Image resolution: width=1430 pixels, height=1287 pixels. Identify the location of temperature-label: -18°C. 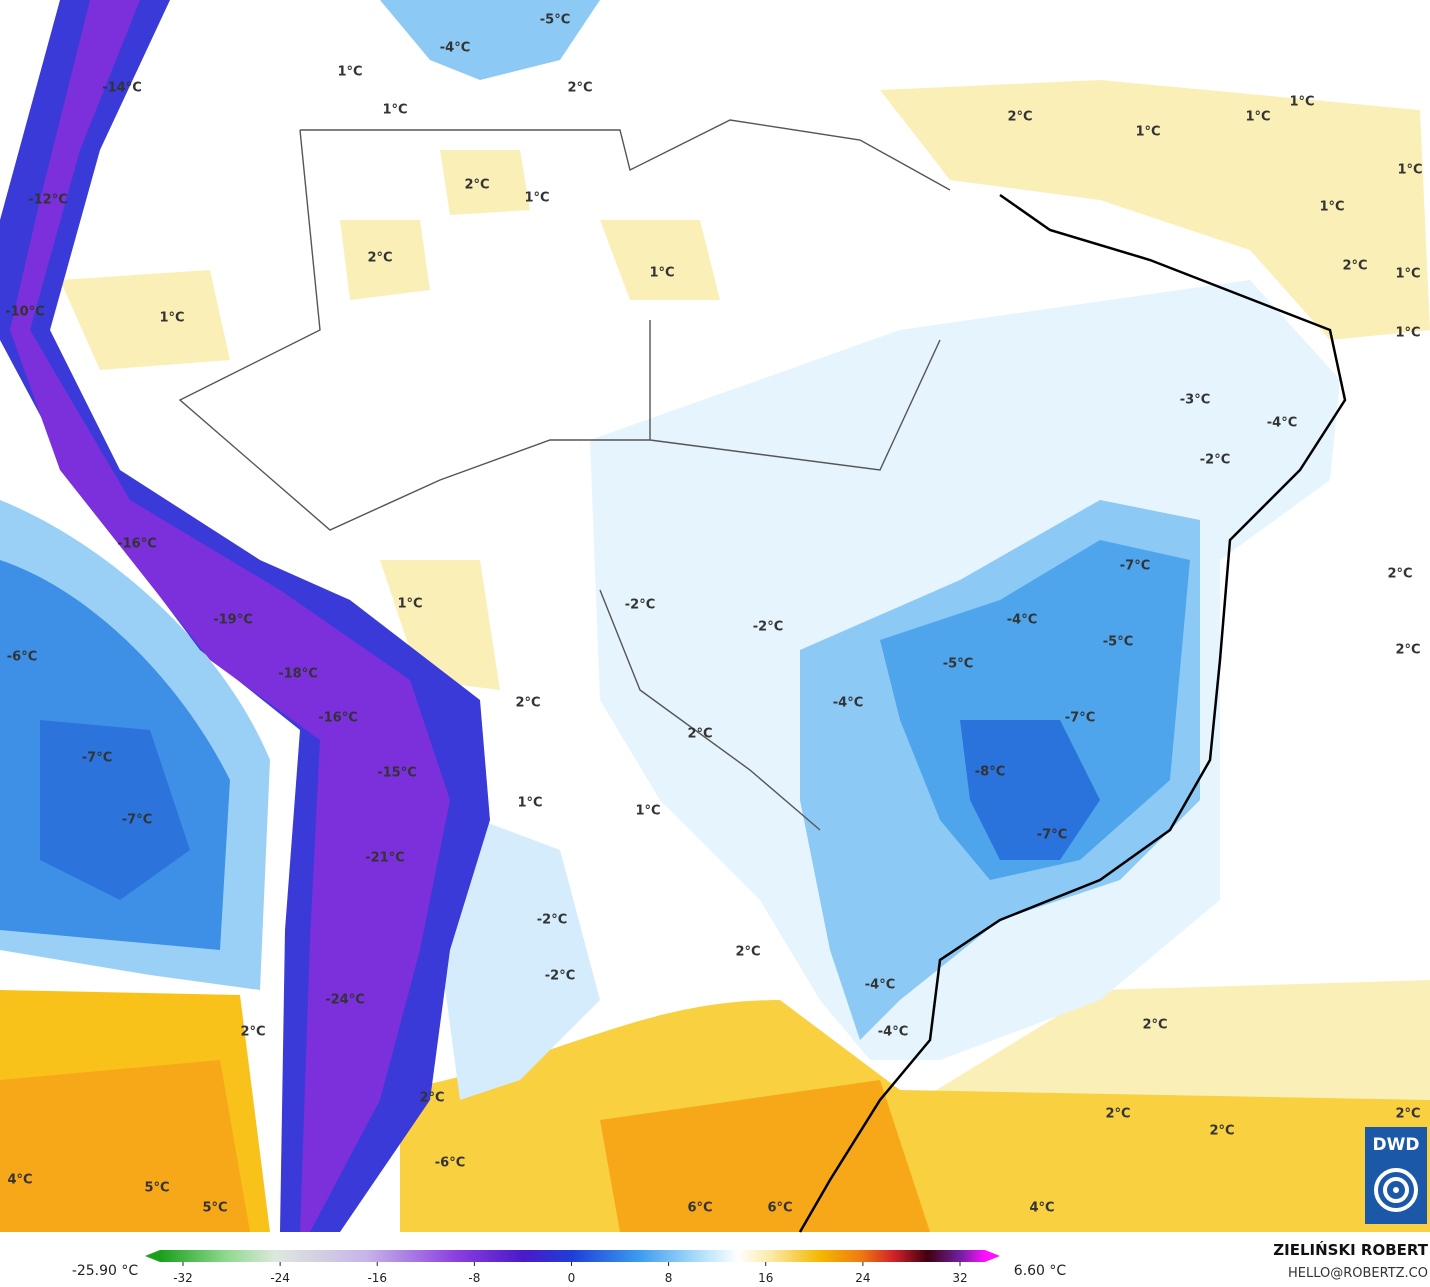
(298, 674).